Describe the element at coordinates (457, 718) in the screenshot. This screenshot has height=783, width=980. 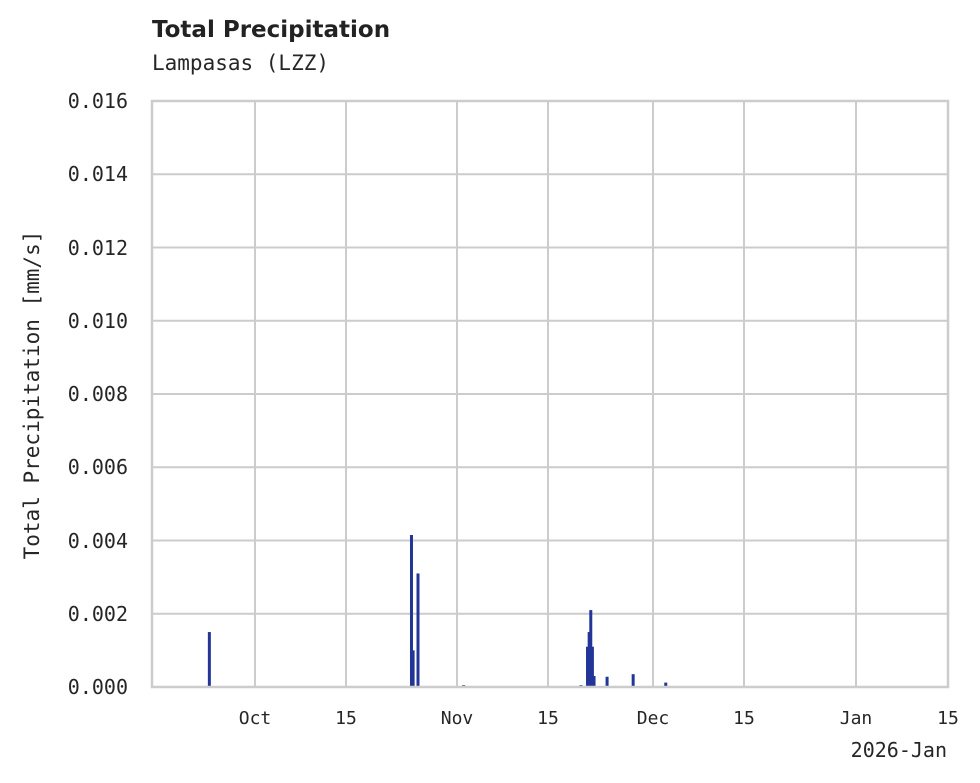
I see `x-tick-label: Nov` at that location.